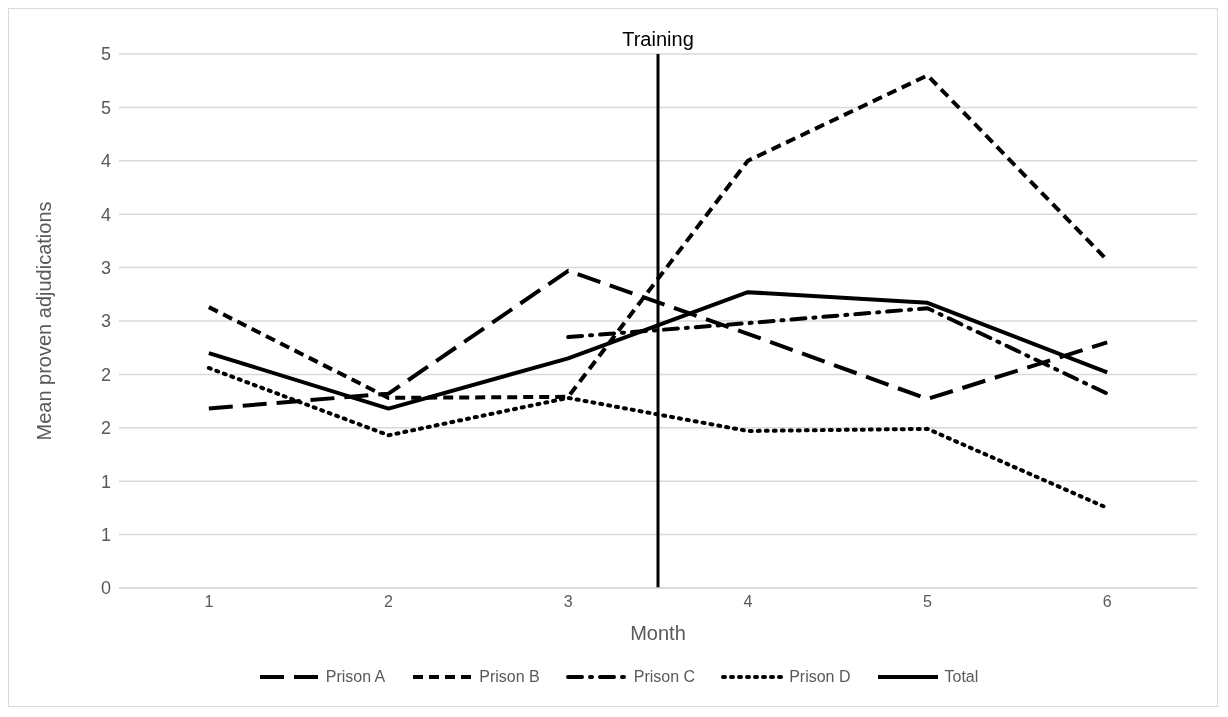  I want to click on x-tick-label: 5, so click(928, 602).